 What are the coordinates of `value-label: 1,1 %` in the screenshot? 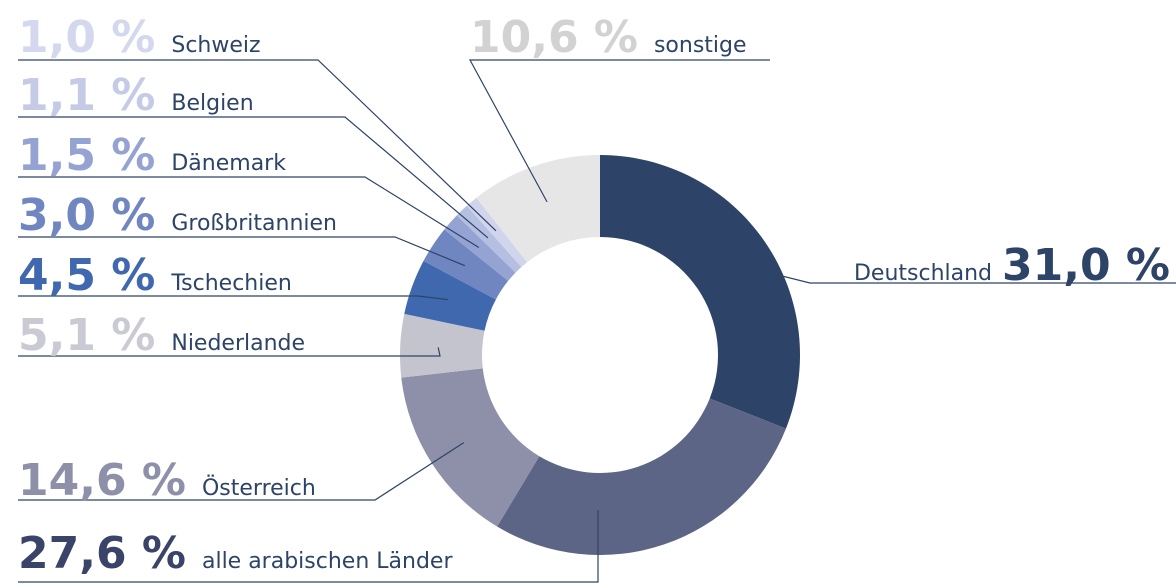 It's located at (86, 95).